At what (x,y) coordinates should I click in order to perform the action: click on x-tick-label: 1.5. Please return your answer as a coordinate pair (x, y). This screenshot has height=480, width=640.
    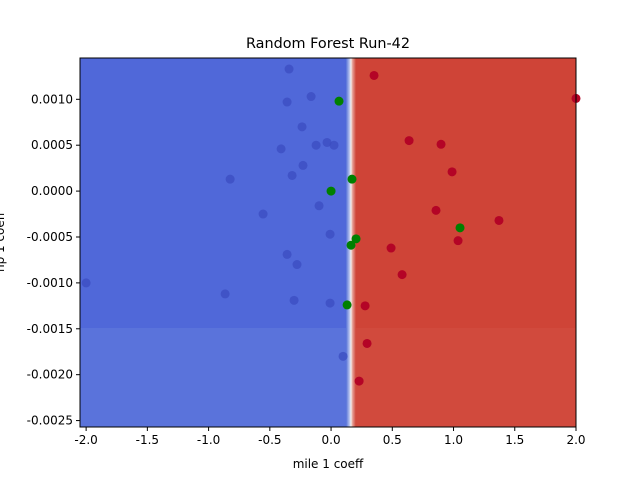
    Looking at the image, I should click on (514, 440).